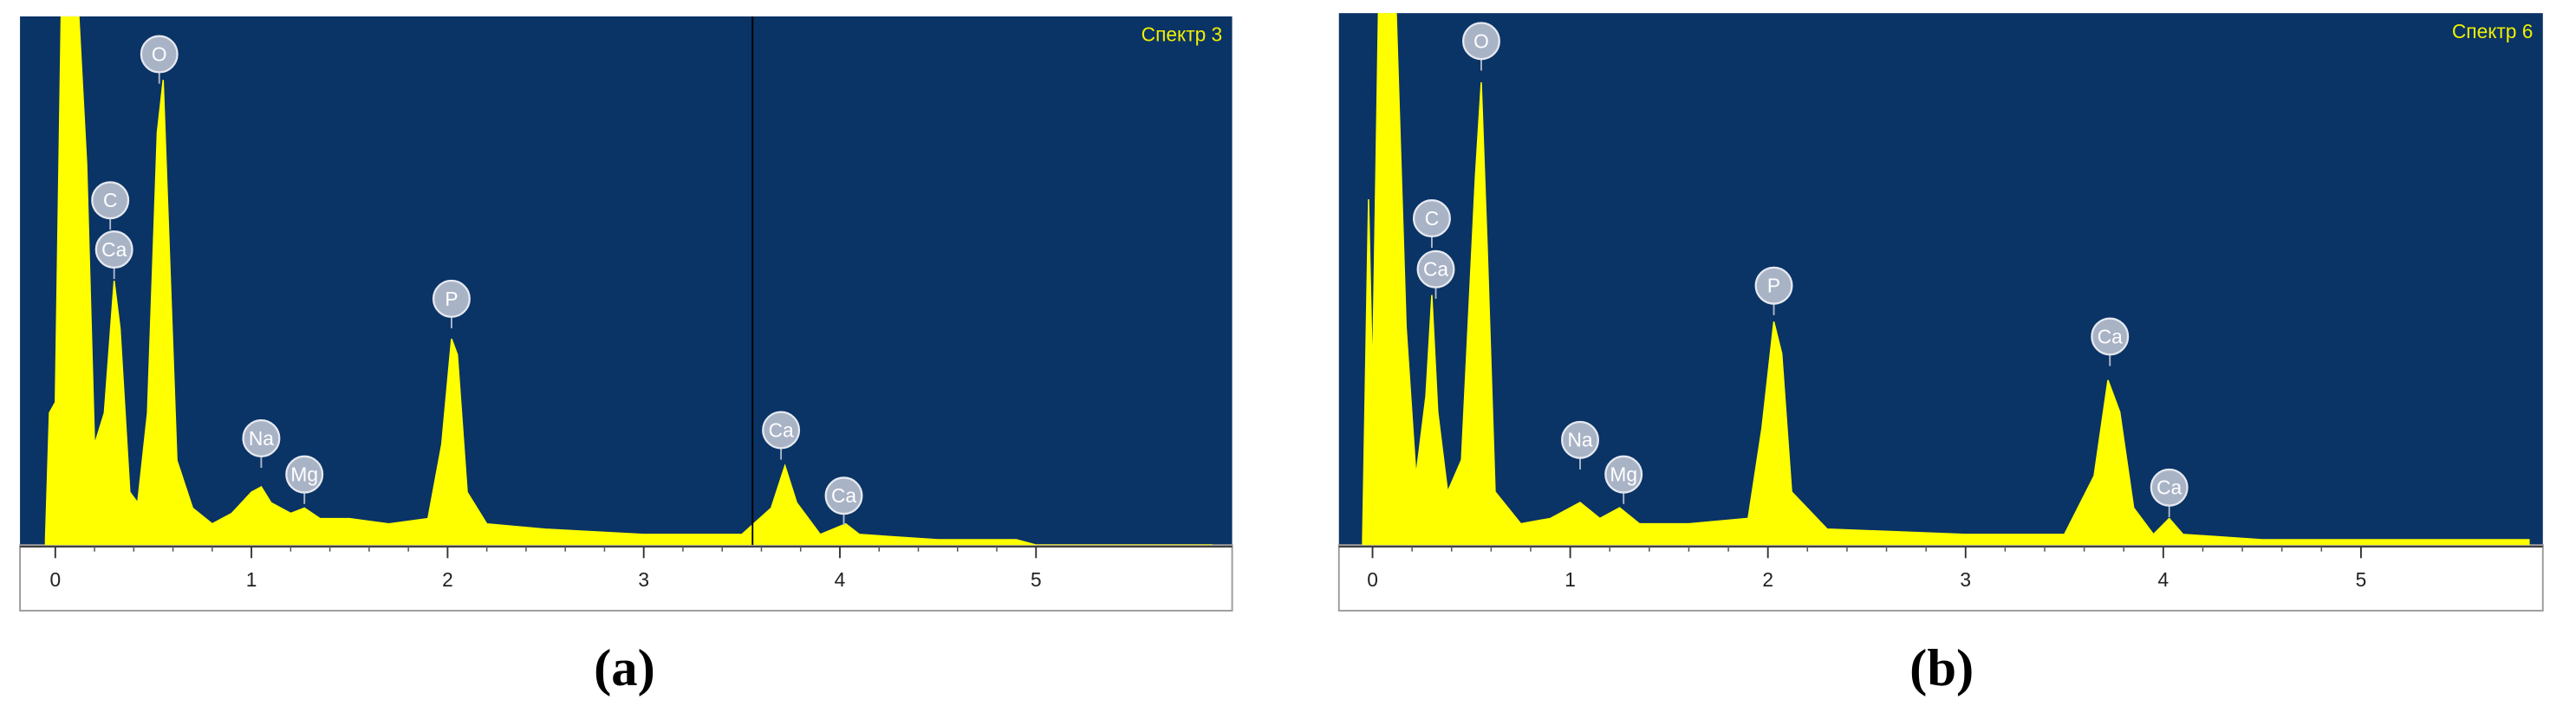 This screenshot has height=719, width=2576. Describe the element at coordinates (624, 668) in the screenshot. I see `panel-caption: (a)` at that location.